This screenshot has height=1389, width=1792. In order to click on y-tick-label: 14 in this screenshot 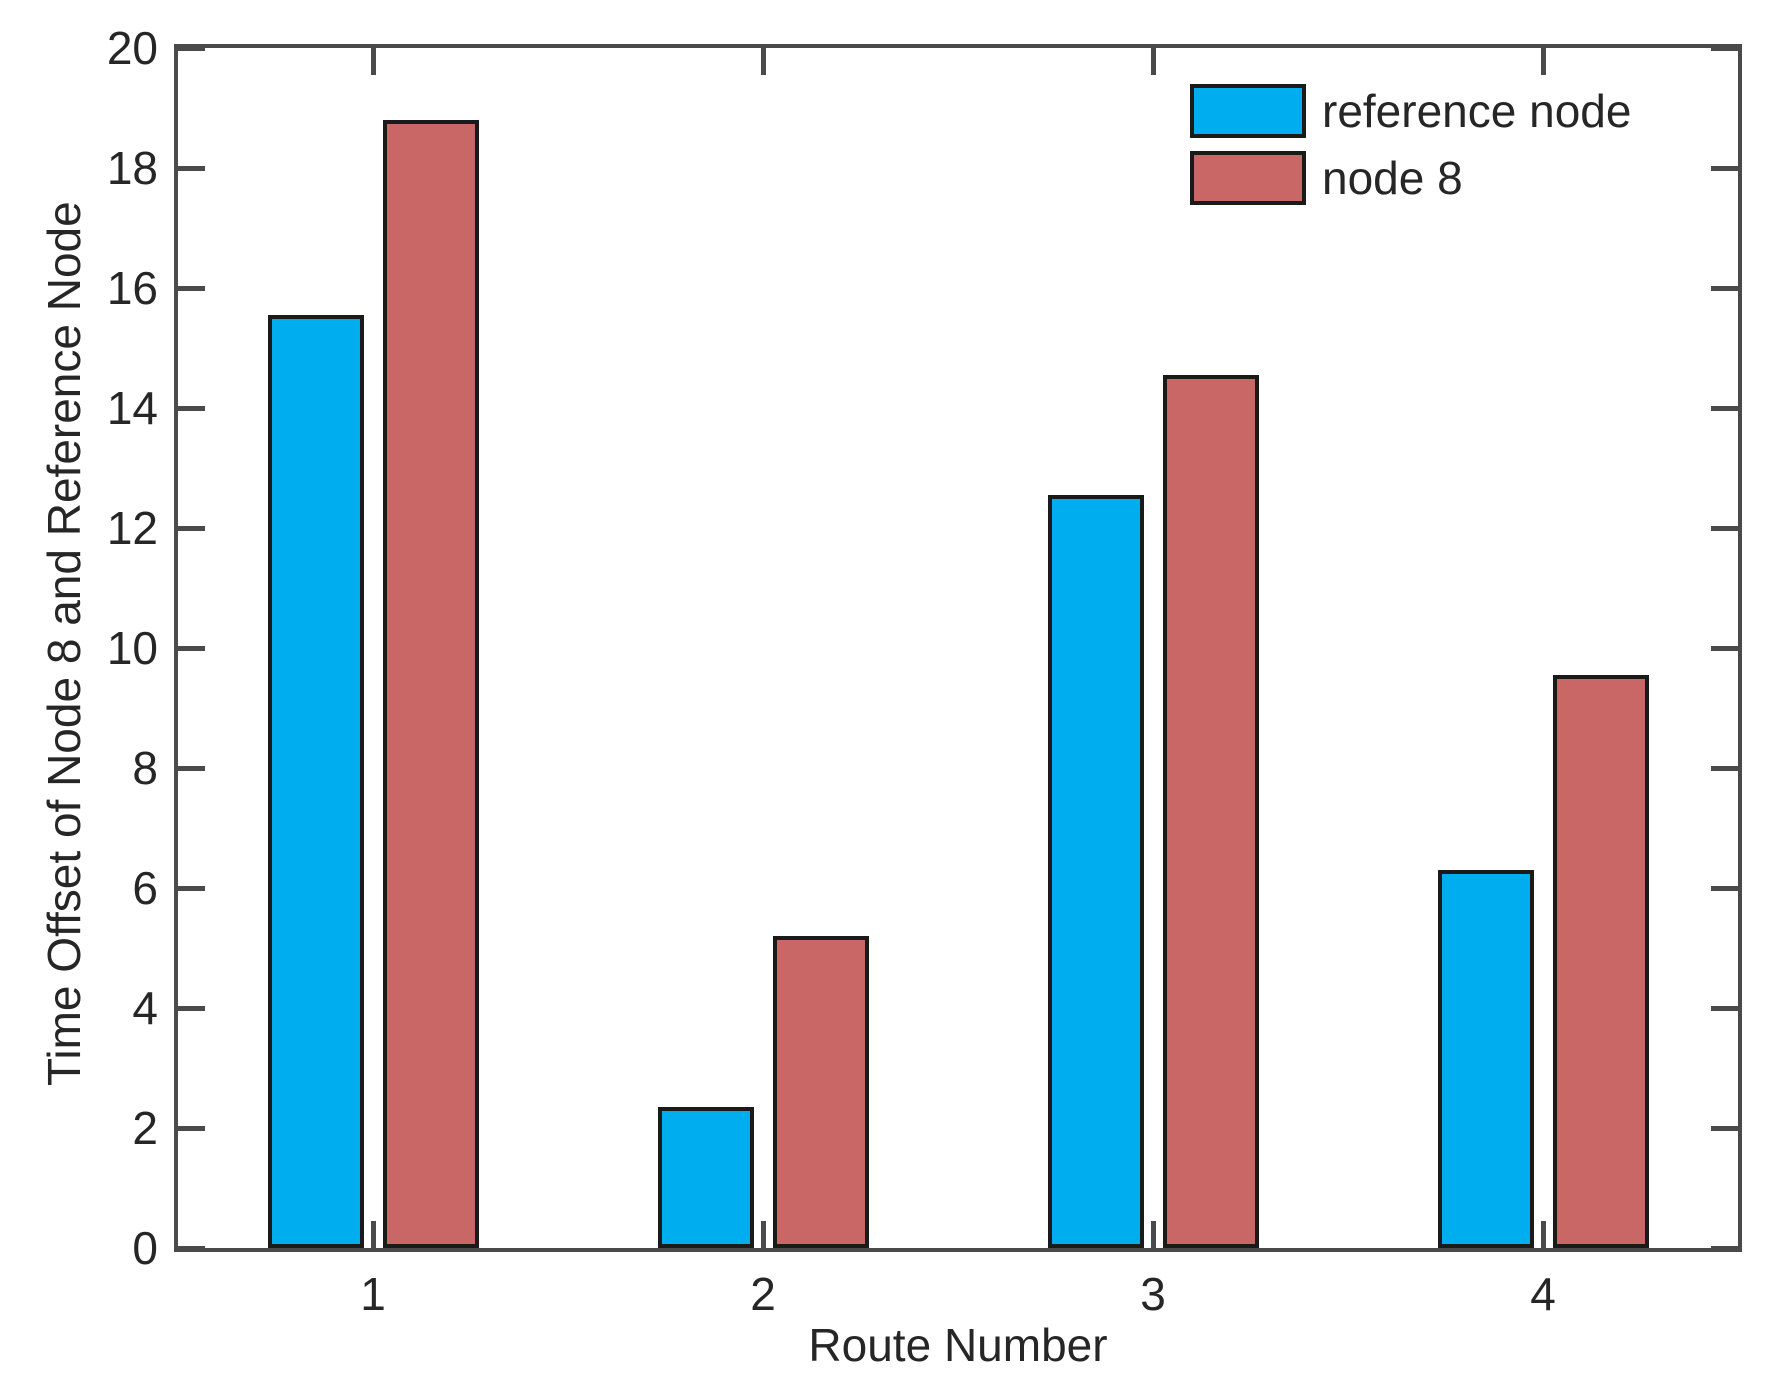, I will do `click(132, 408)`.